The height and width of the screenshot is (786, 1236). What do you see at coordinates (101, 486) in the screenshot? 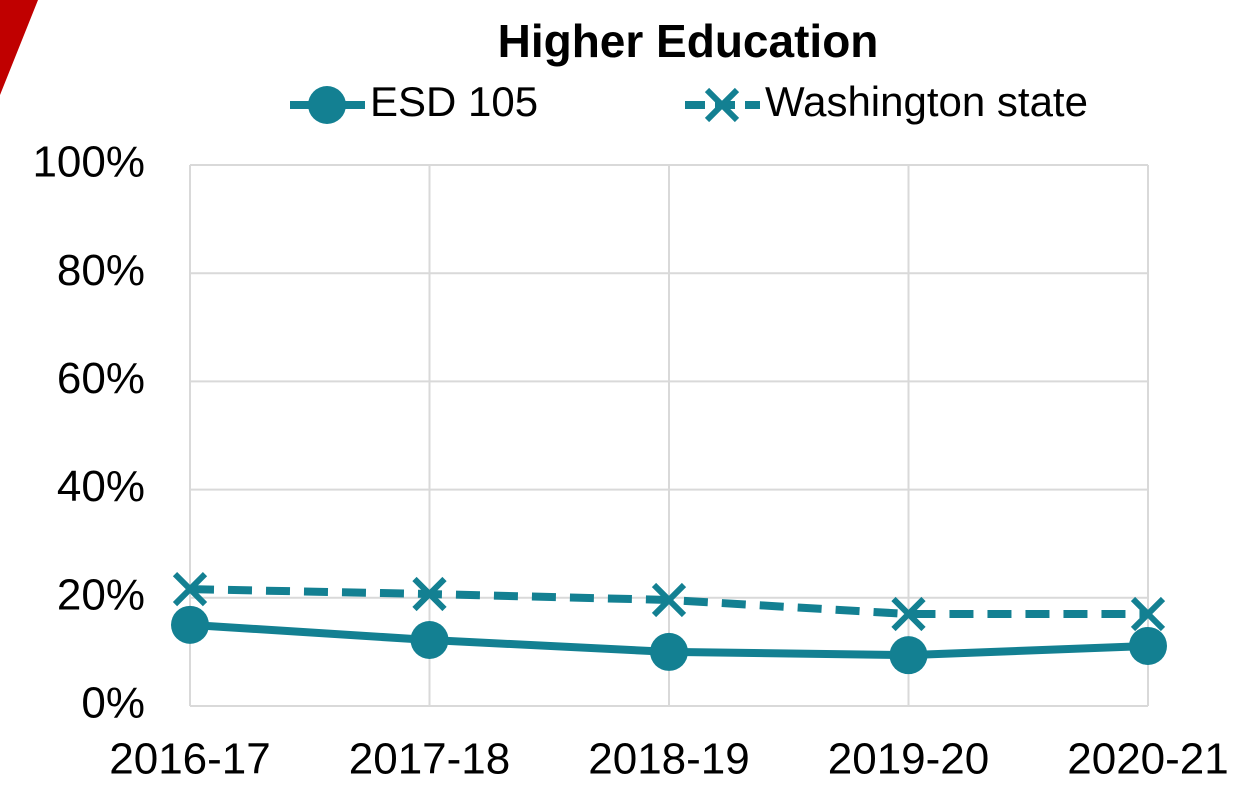
I see `y-tick-label: 40%` at bounding box center [101, 486].